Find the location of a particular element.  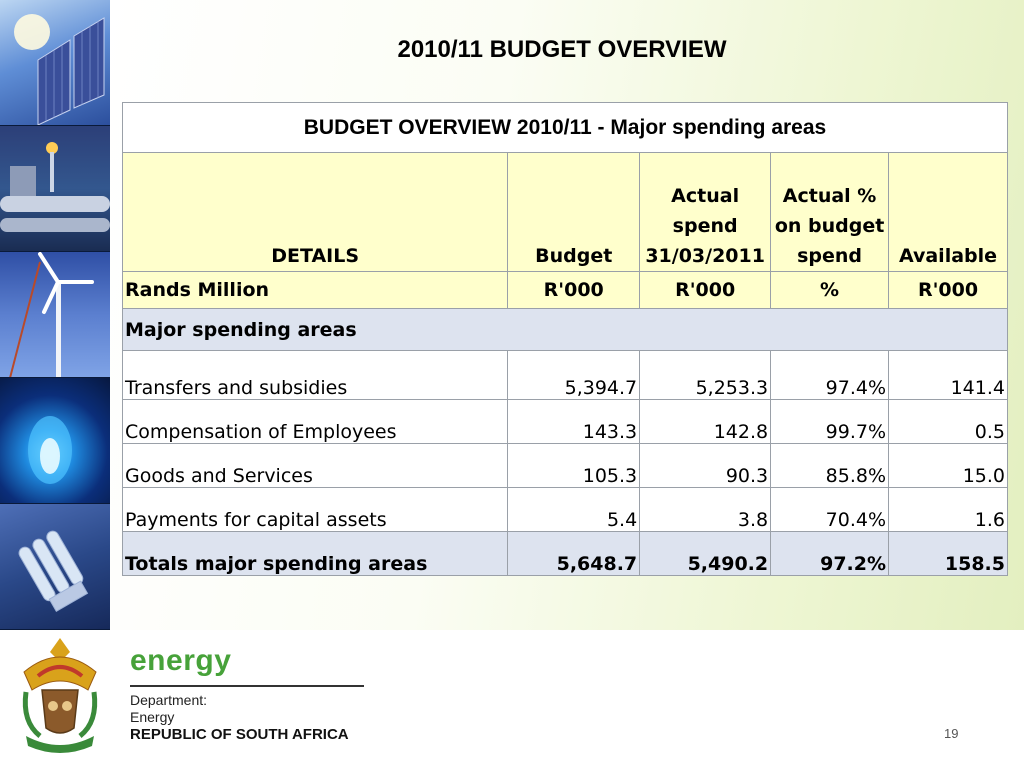

header-available: Available is located at coordinates (948, 212).